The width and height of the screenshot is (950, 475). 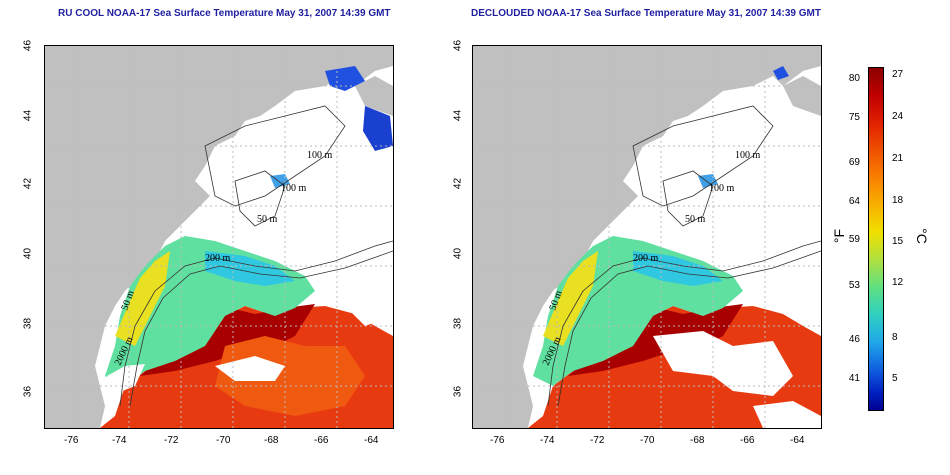 What do you see at coordinates (854, 162) in the screenshot?
I see `colorbar-f-69: 69` at bounding box center [854, 162].